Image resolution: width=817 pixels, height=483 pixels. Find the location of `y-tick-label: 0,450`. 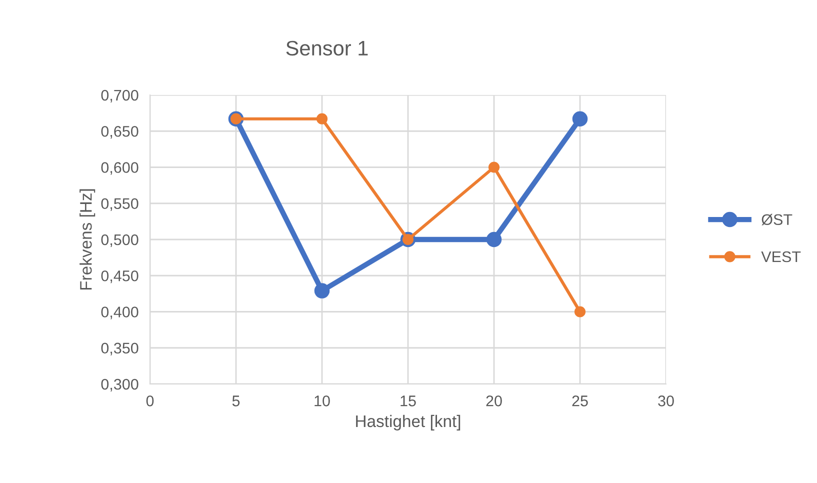

y-tick-label: 0,450 is located at coordinates (119, 277).